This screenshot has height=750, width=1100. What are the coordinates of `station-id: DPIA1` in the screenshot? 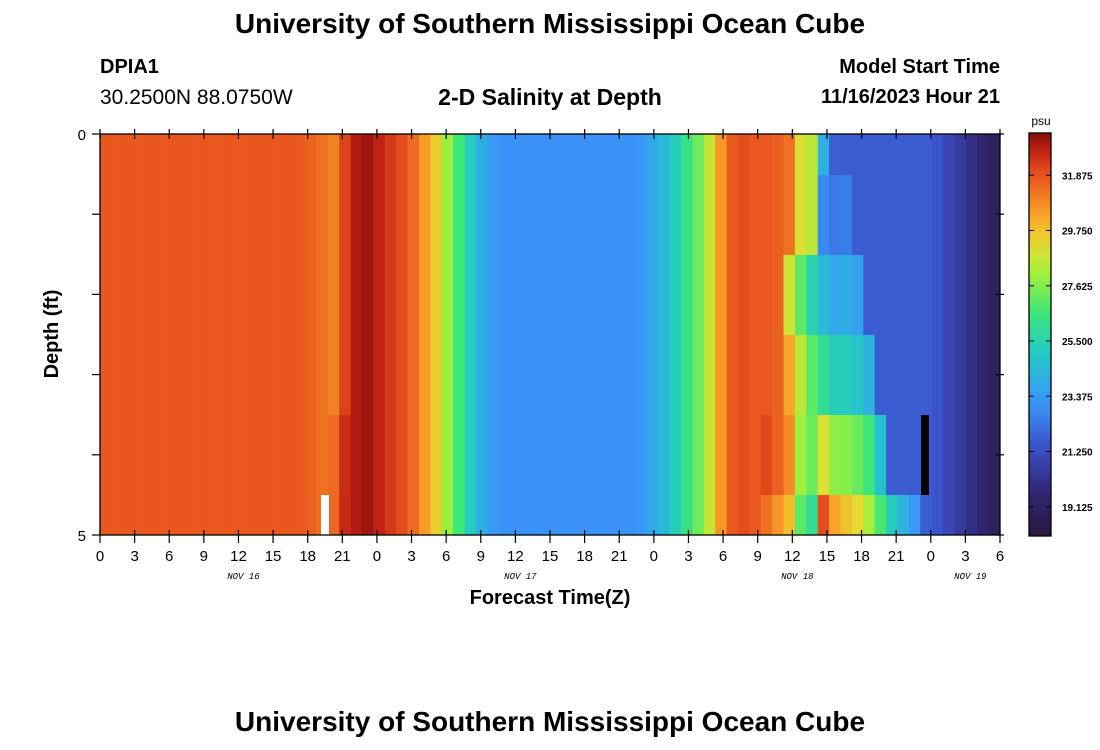 It's located at (129, 67).